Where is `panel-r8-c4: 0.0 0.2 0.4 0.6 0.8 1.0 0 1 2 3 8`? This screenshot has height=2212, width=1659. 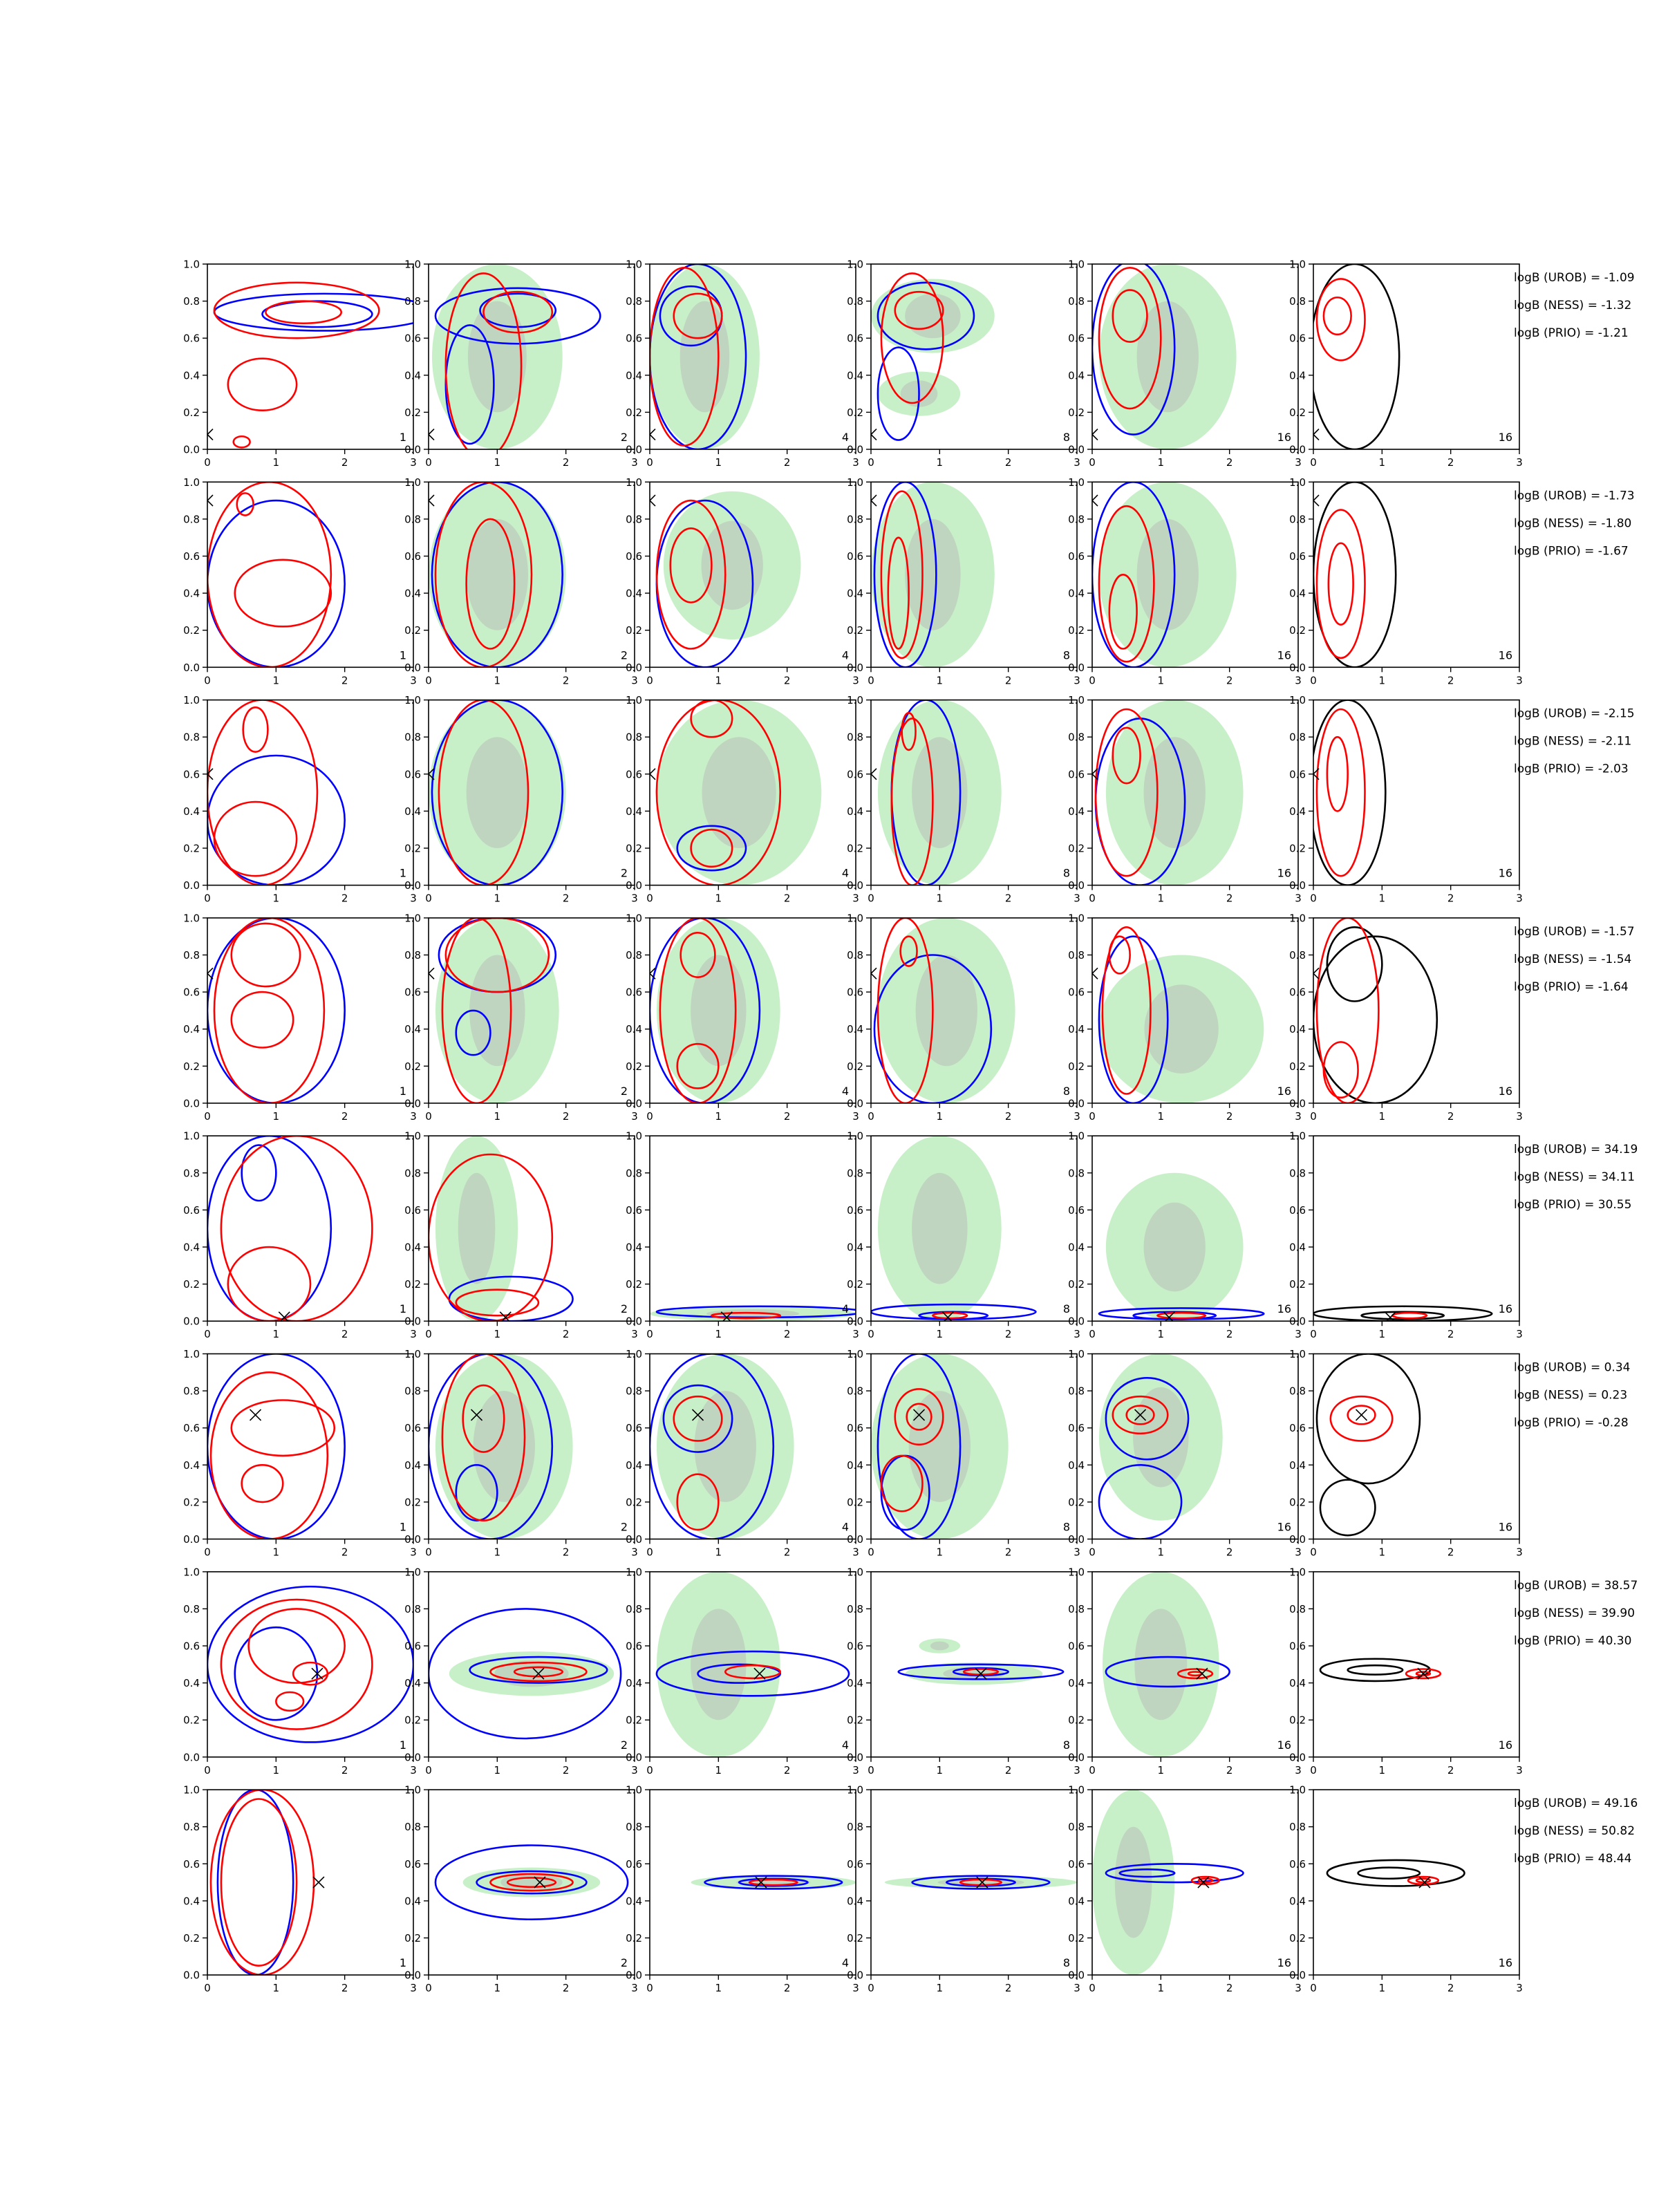
panel-r8-c4: 0.0 0.2 0.4 0.6 0.8 1.0 0 1 2 3 8 is located at coordinates (964, 1890).